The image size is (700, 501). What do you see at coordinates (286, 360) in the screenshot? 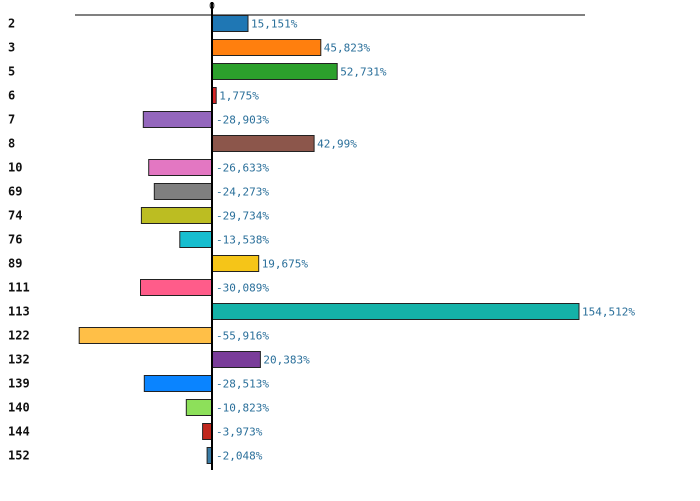
I see `value-label-132: 20,383%` at bounding box center [286, 360].